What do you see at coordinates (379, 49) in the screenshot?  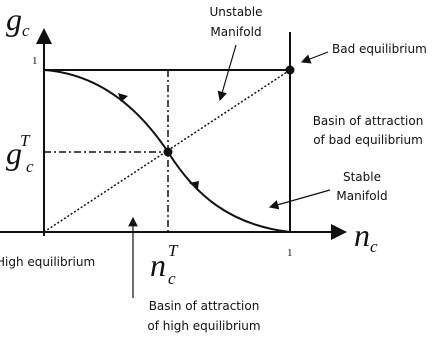 I see `annotation: Bad equilibrium` at bounding box center [379, 49].